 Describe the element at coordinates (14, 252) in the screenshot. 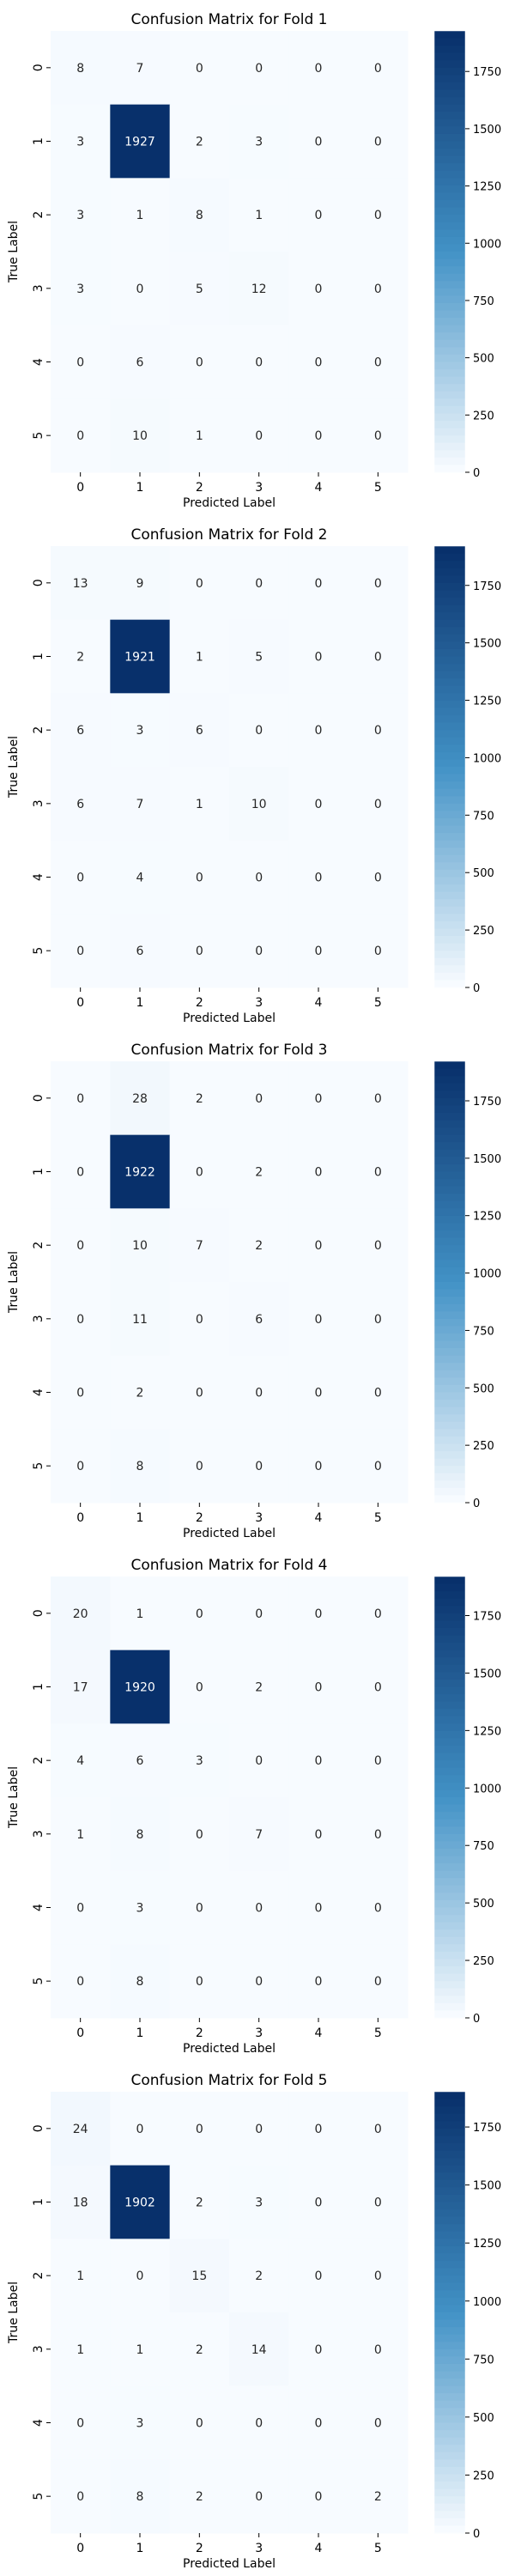

I see `y-axis-label: True Label` at that location.